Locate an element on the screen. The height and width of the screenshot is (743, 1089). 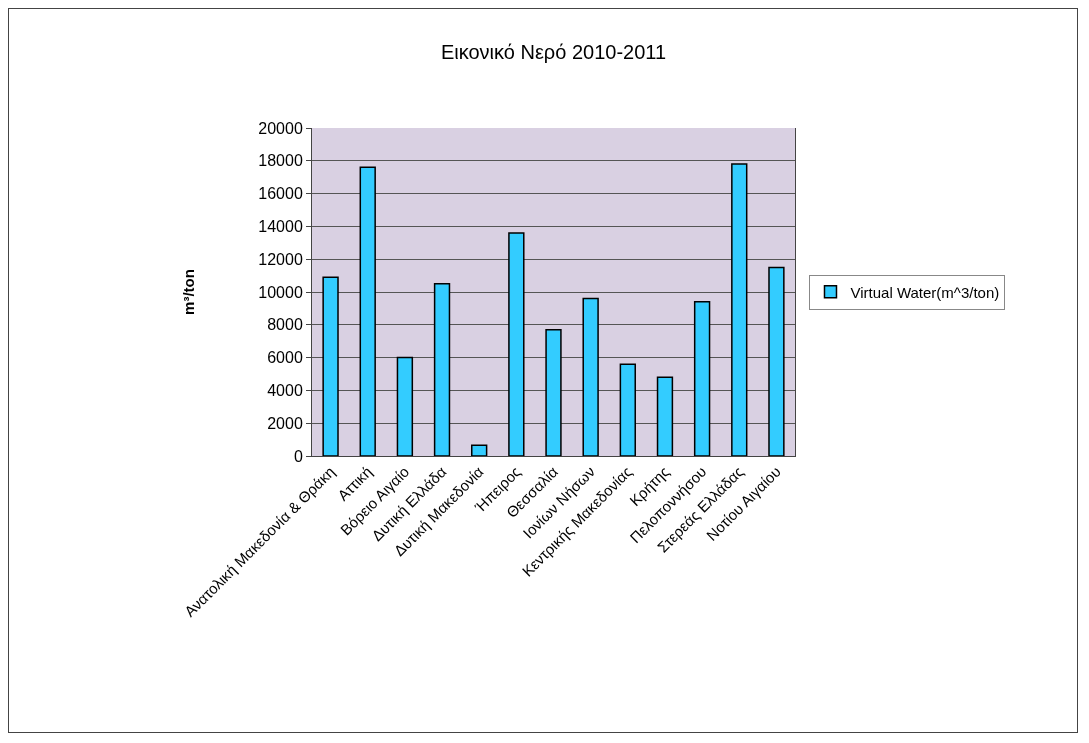
y-tick-label: 20000 is located at coordinates (280, 128).